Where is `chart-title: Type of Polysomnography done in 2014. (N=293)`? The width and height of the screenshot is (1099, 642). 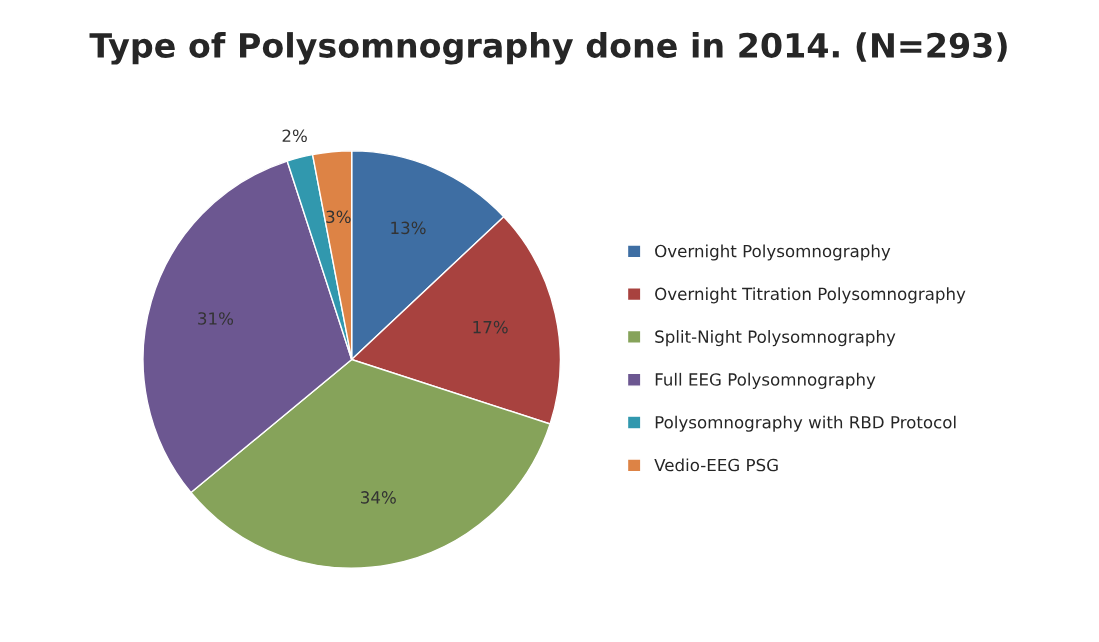
chart-title: Type of Polysomnography done in 2014. (N=293) is located at coordinates (548, 48).